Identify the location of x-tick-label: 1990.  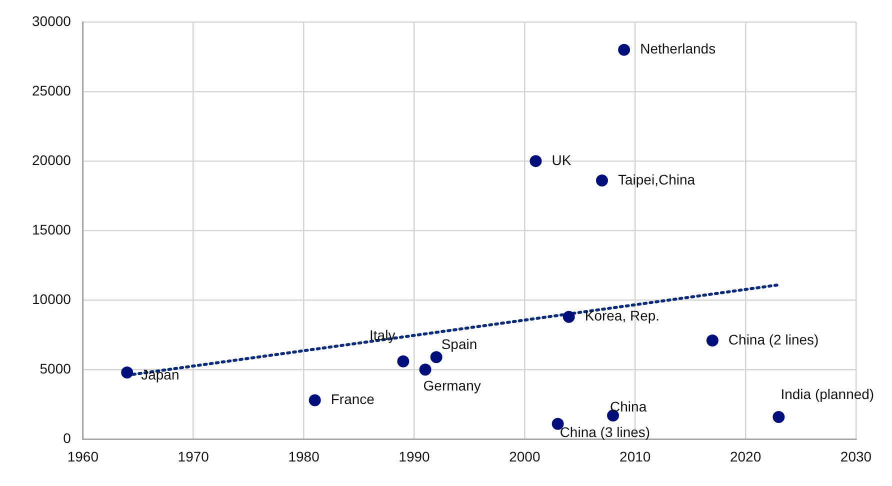
(414, 456).